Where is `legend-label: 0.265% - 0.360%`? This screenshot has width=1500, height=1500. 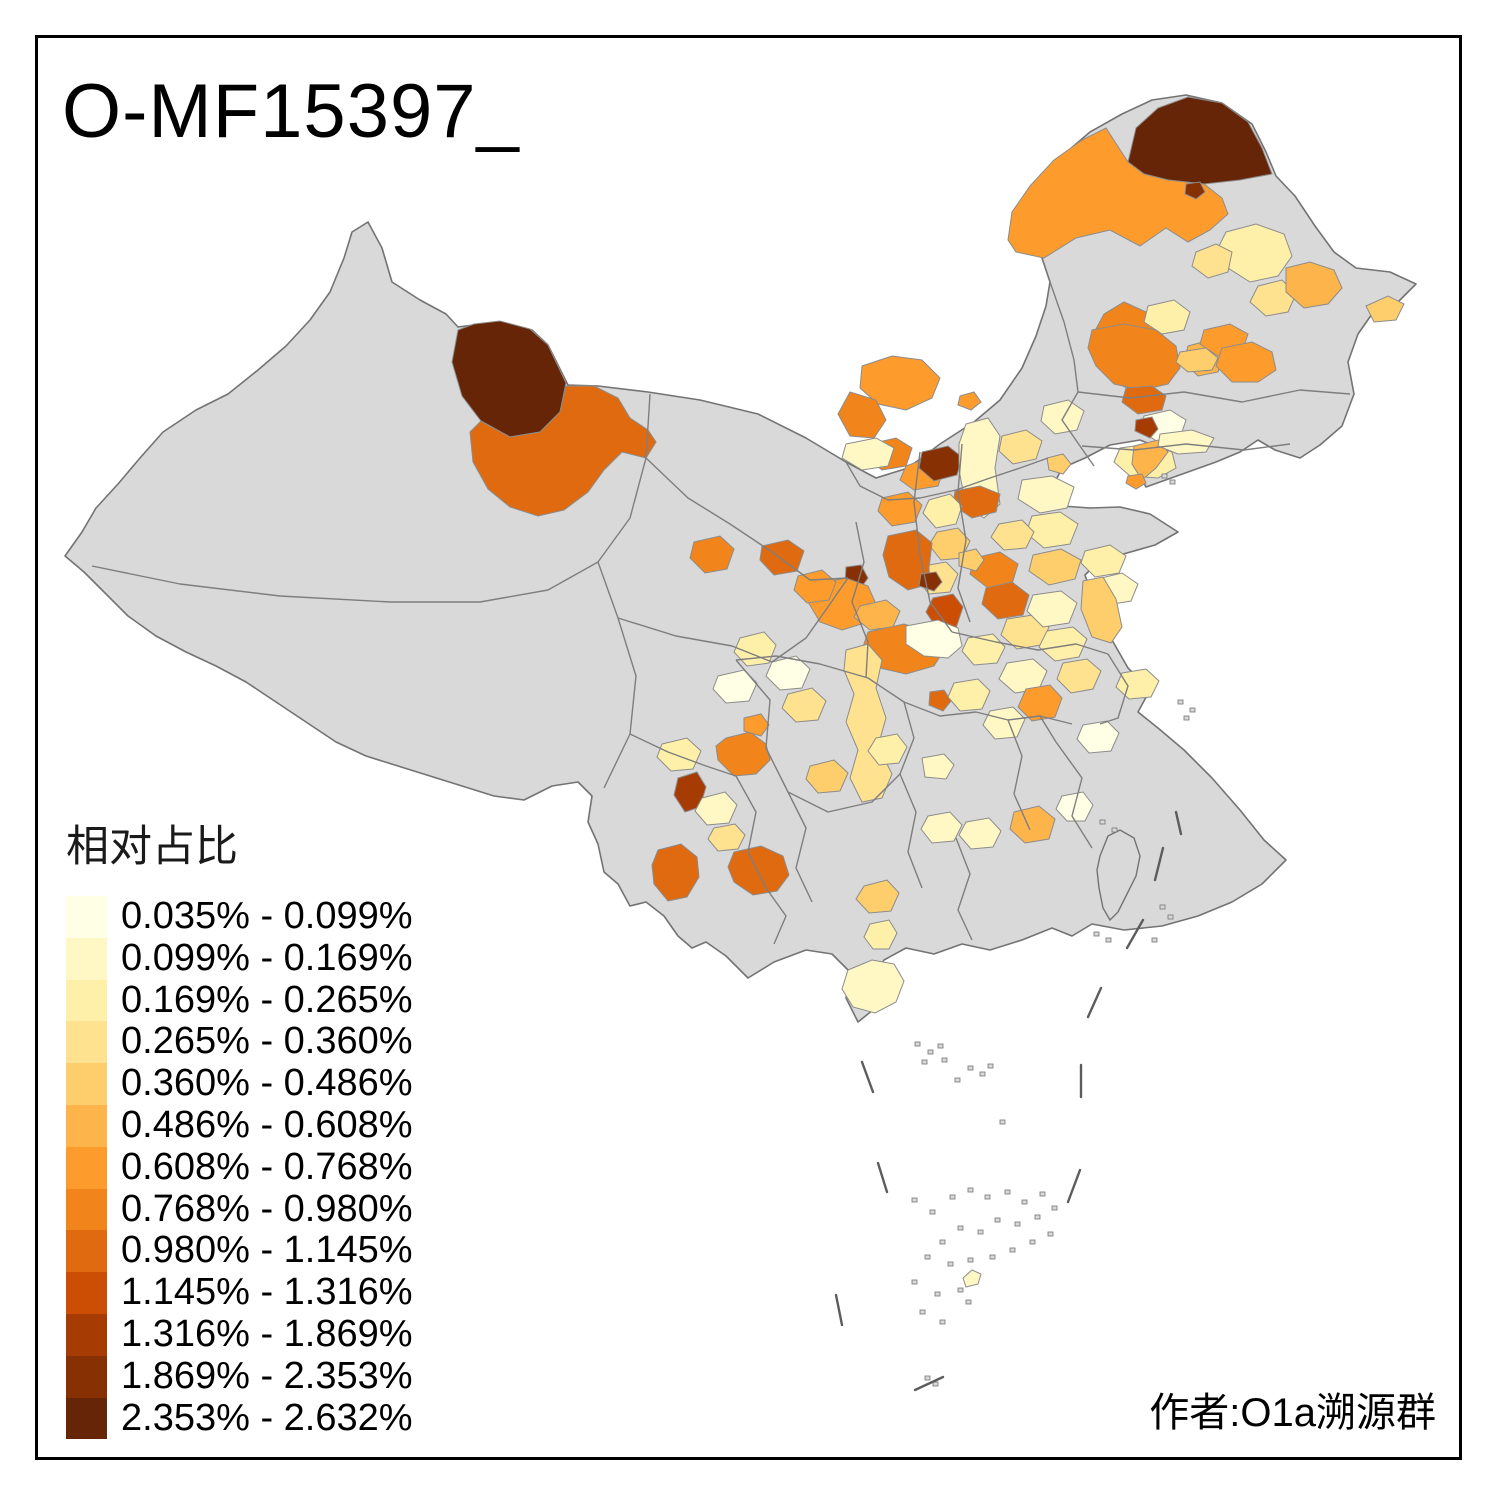 legend-label: 0.265% - 0.360% is located at coordinates (267, 1041).